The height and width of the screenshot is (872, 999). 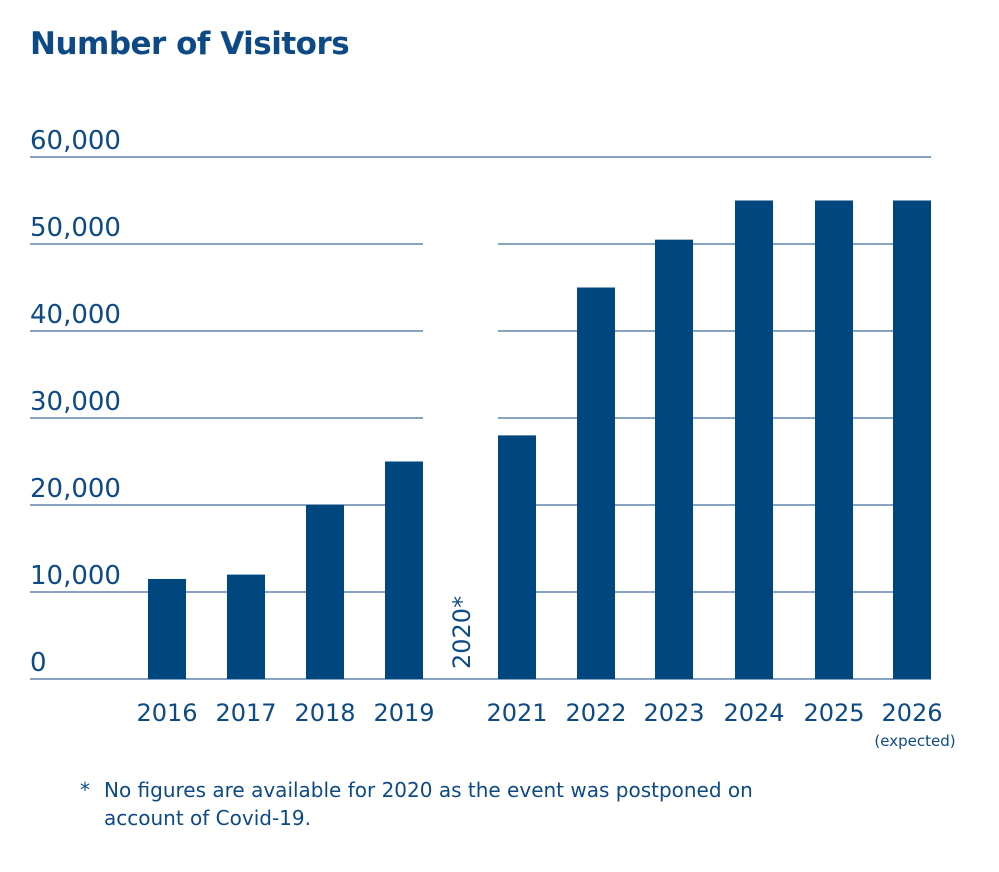 What do you see at coordinates (245, 713) in the screenshot?
I see `x-tick-label: 2017` at bounding box center [245, 713].